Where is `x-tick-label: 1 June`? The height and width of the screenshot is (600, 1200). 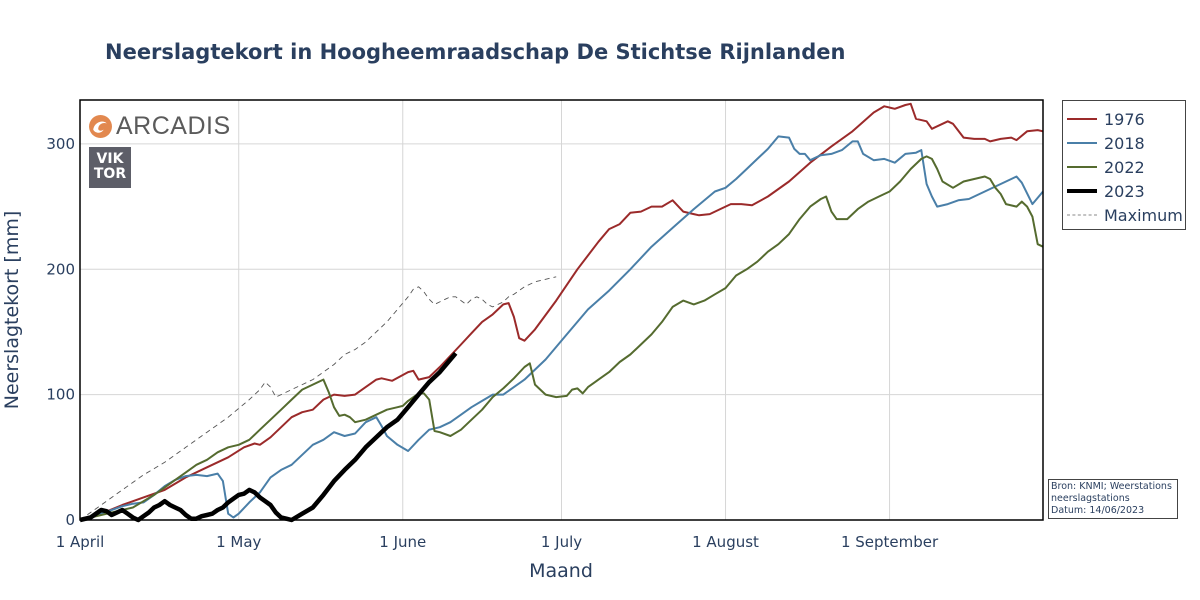 x-tick-label: 1 June is located at coordinates (402, 542).